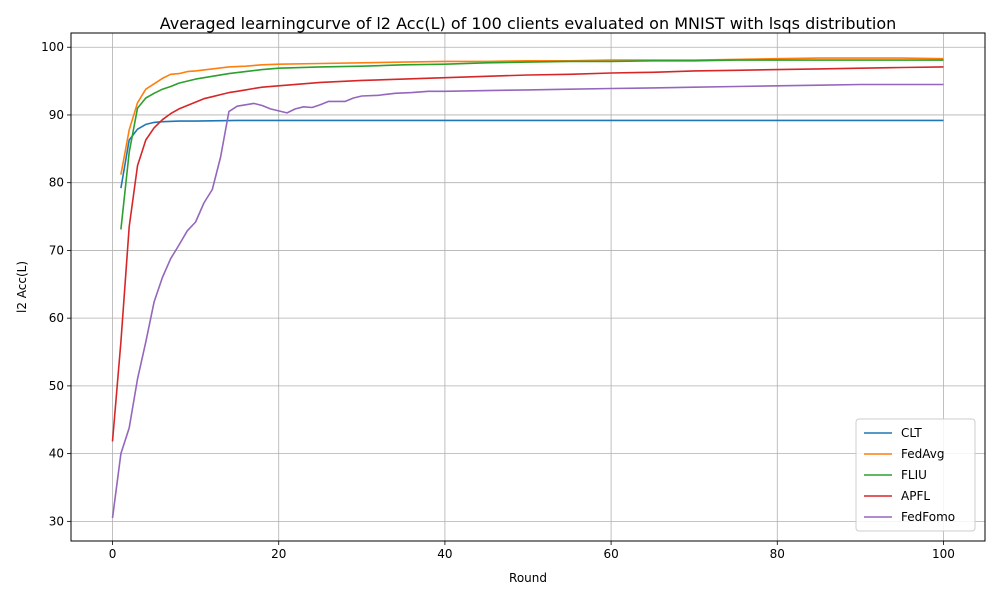  I want to click on y-tick-label: 100, so click(52, 47).